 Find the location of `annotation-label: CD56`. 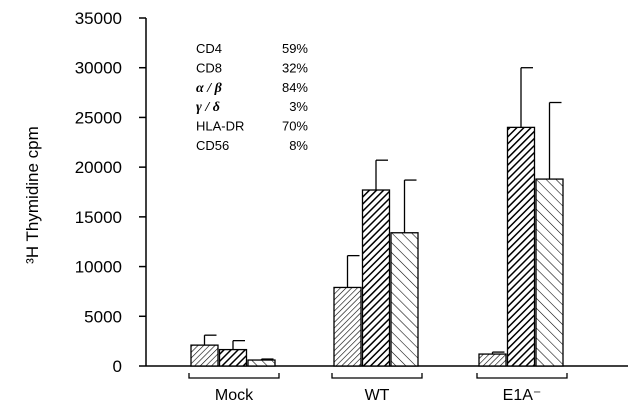

annotation-label: CD56 is located at coordinates (212, 145).